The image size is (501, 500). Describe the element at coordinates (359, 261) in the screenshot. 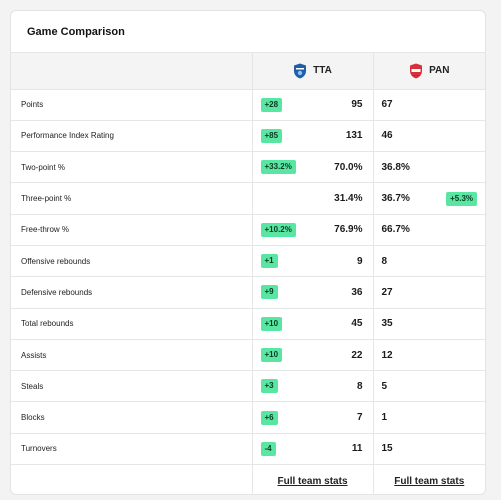

I see `home-stat-value: 9` at that location.